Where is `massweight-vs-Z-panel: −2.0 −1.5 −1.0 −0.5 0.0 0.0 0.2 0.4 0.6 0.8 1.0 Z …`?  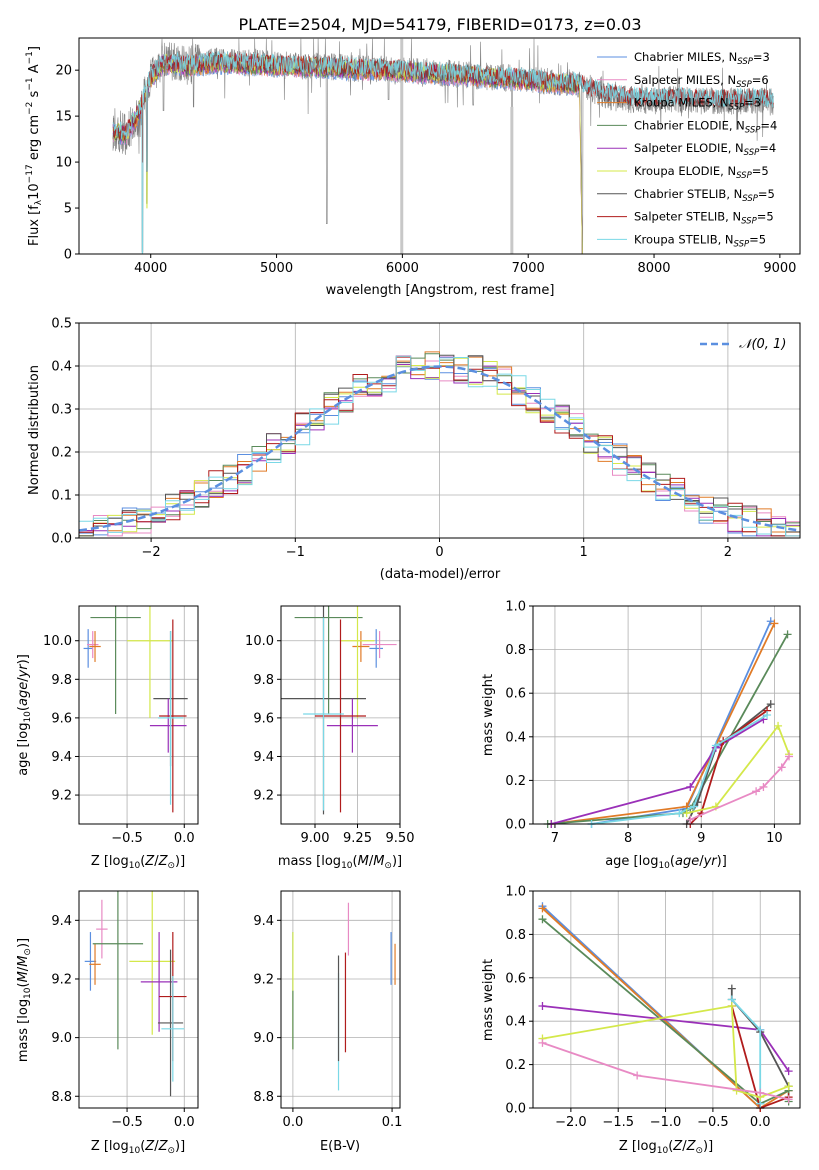 massweight-vs-Z-panel: −2.0 −1.5 −1.0 −0.5 0.0 0.0 0.2 0.4 0.6 0.8 1.0 Z … is located at coordinates (641, 1020).